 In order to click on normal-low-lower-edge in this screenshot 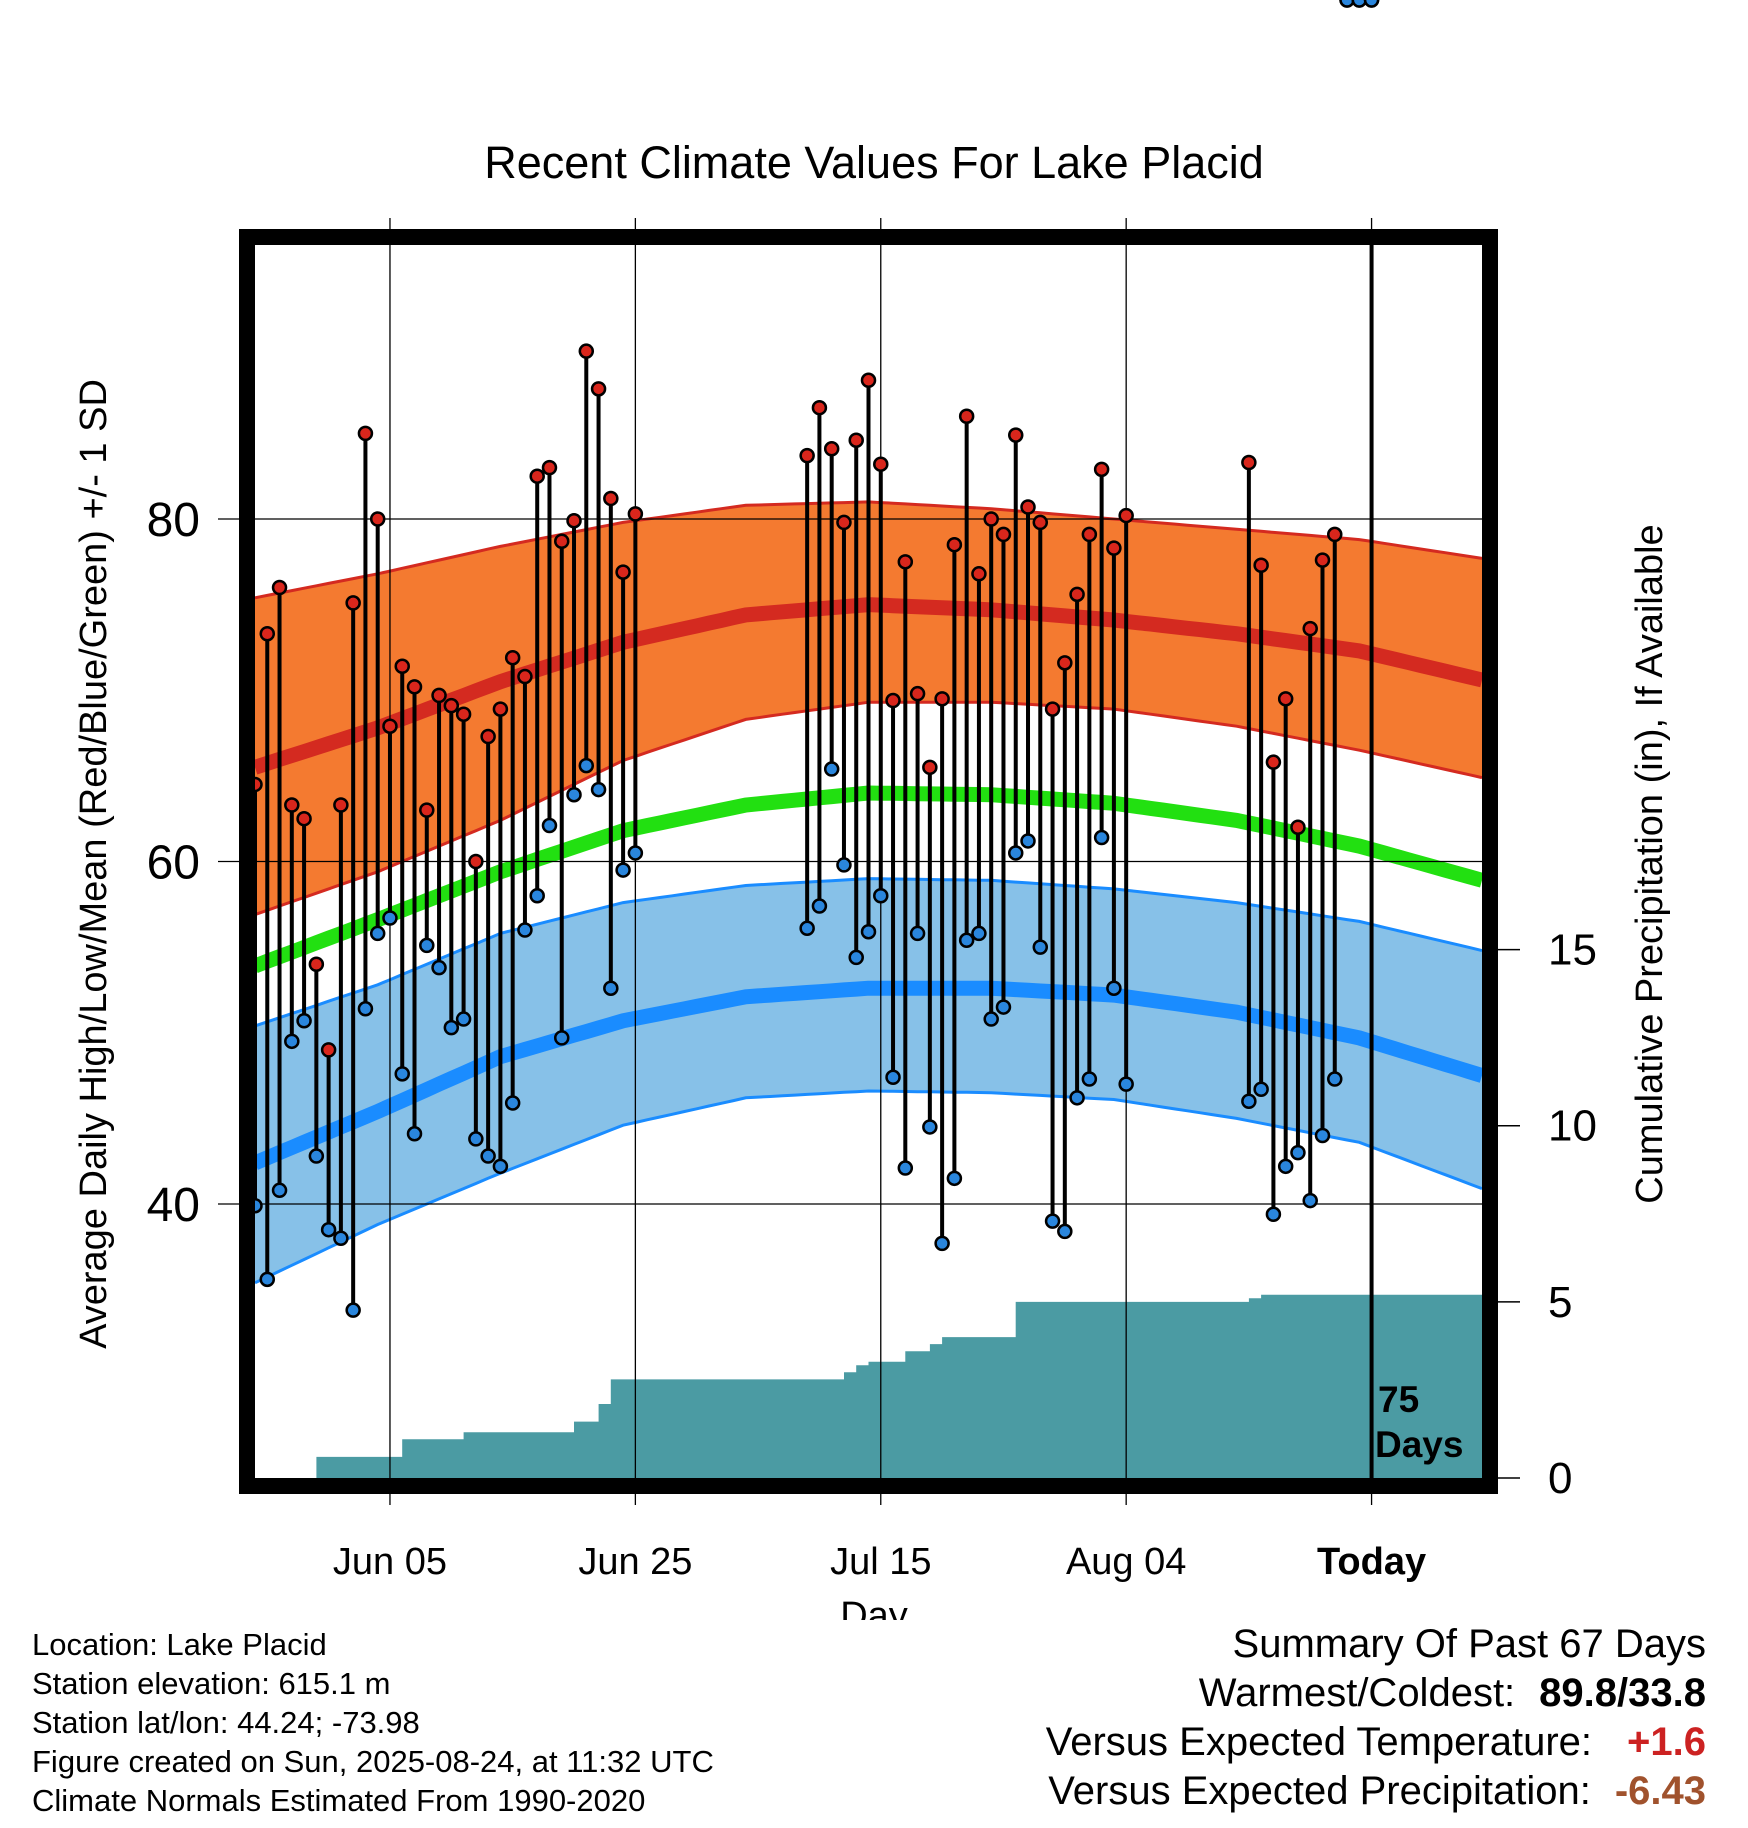, I will do `click(868, 1187)`.